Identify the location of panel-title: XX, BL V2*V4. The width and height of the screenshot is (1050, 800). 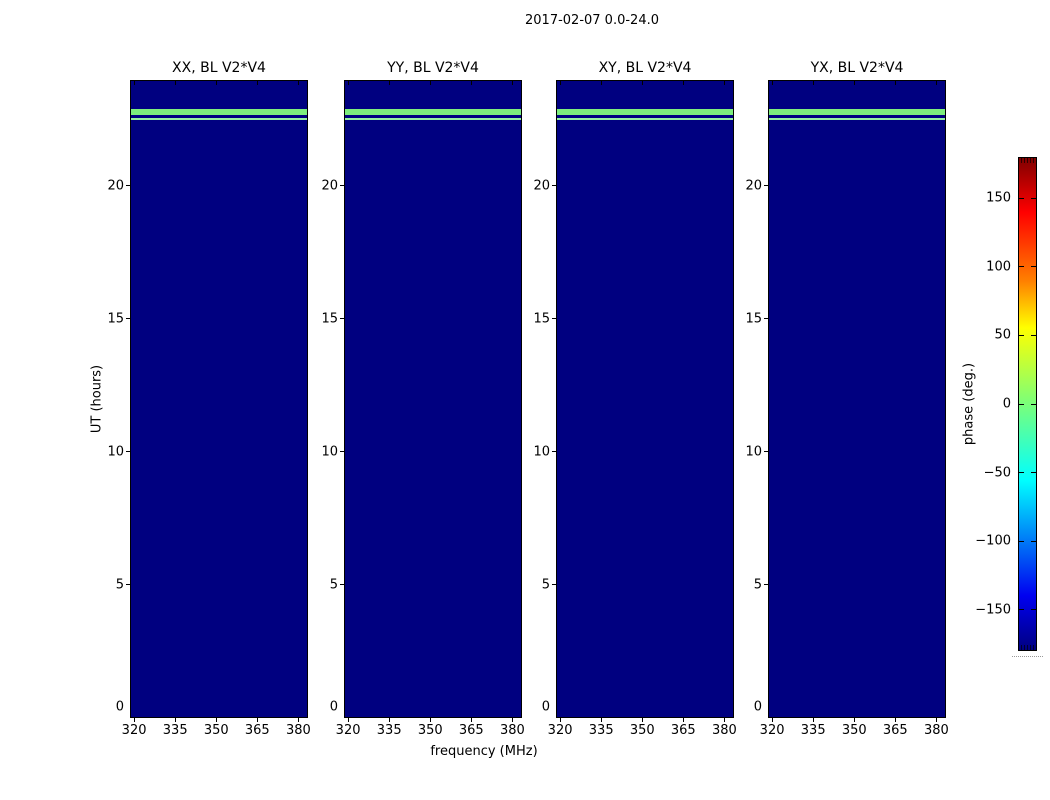
(219, 68).